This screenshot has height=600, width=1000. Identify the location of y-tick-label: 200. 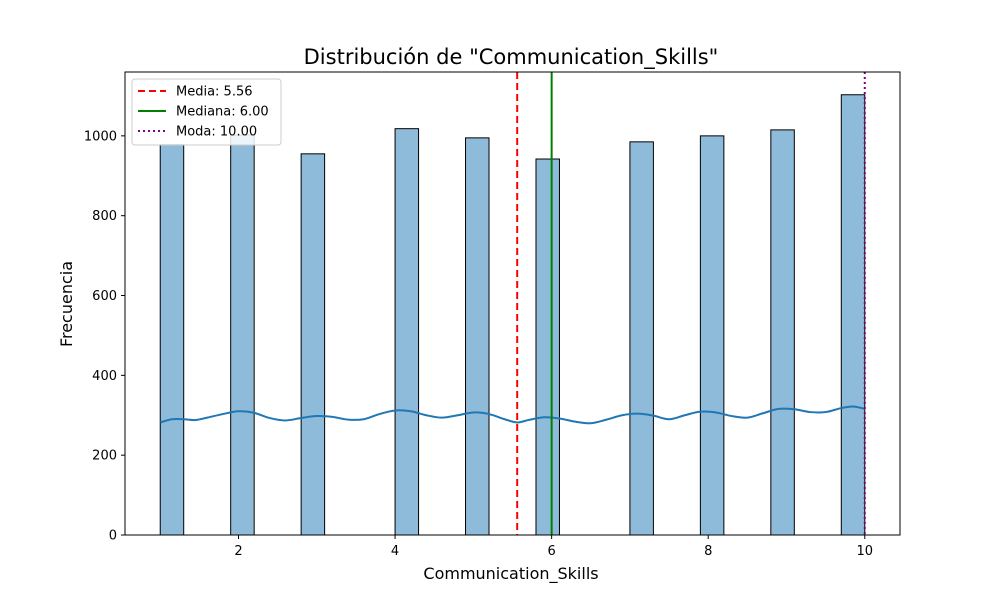
(104, 456).